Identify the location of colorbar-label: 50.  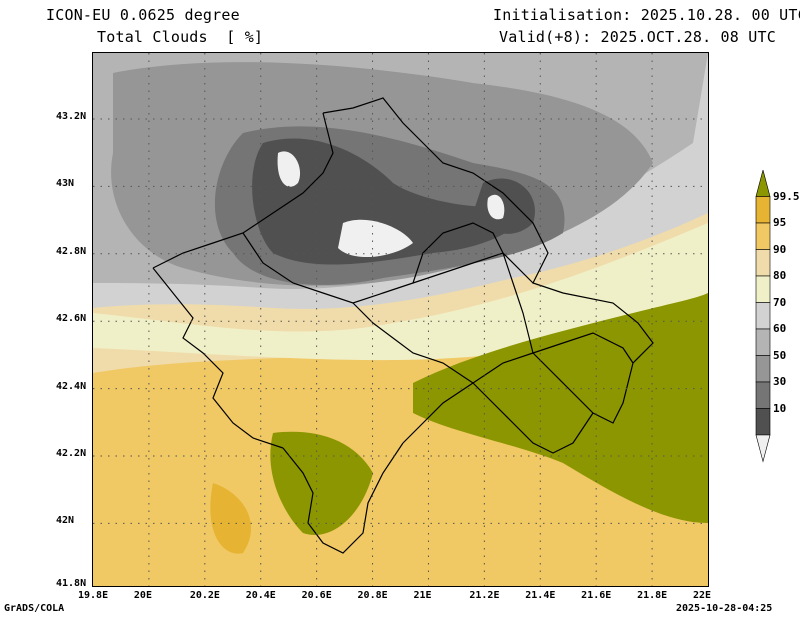
(780, 355).